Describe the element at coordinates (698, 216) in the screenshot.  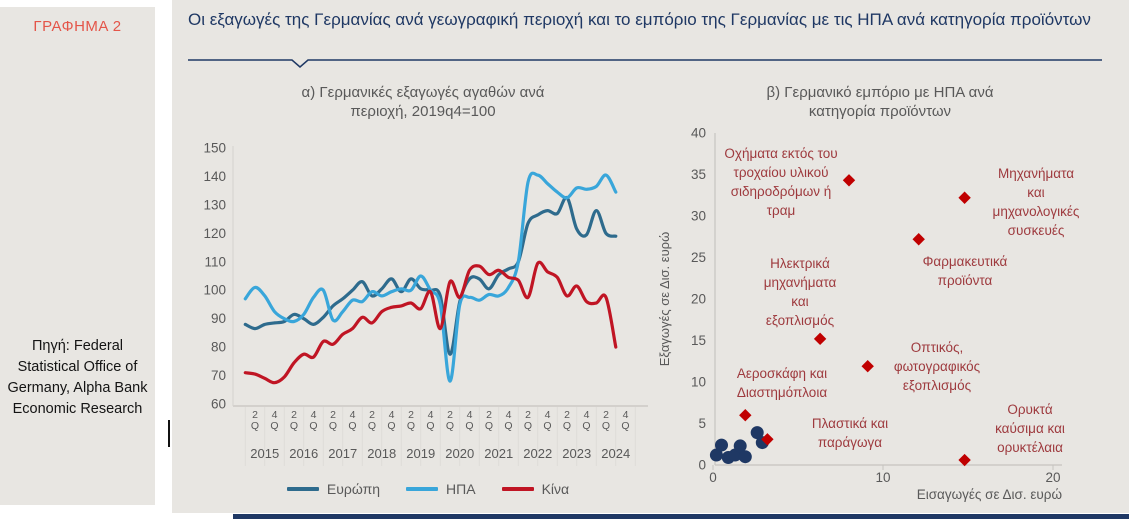
I see `y-tick-label: 30` at that location.